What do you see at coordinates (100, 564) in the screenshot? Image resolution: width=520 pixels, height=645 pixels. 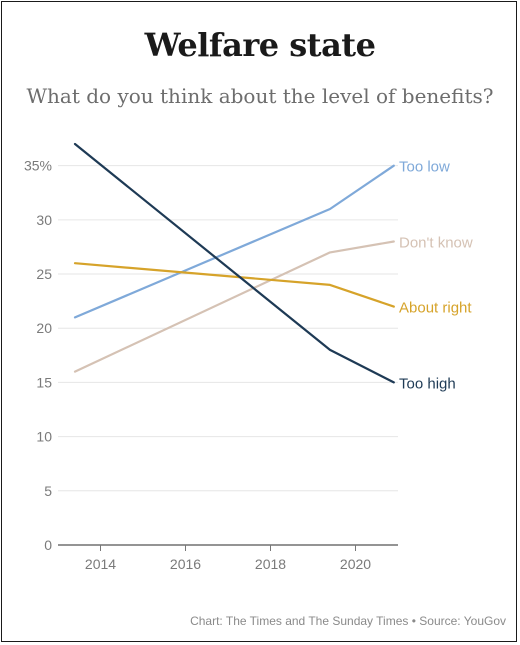 I see `x-tick-label: 2014` at bounding box center [100, 564].